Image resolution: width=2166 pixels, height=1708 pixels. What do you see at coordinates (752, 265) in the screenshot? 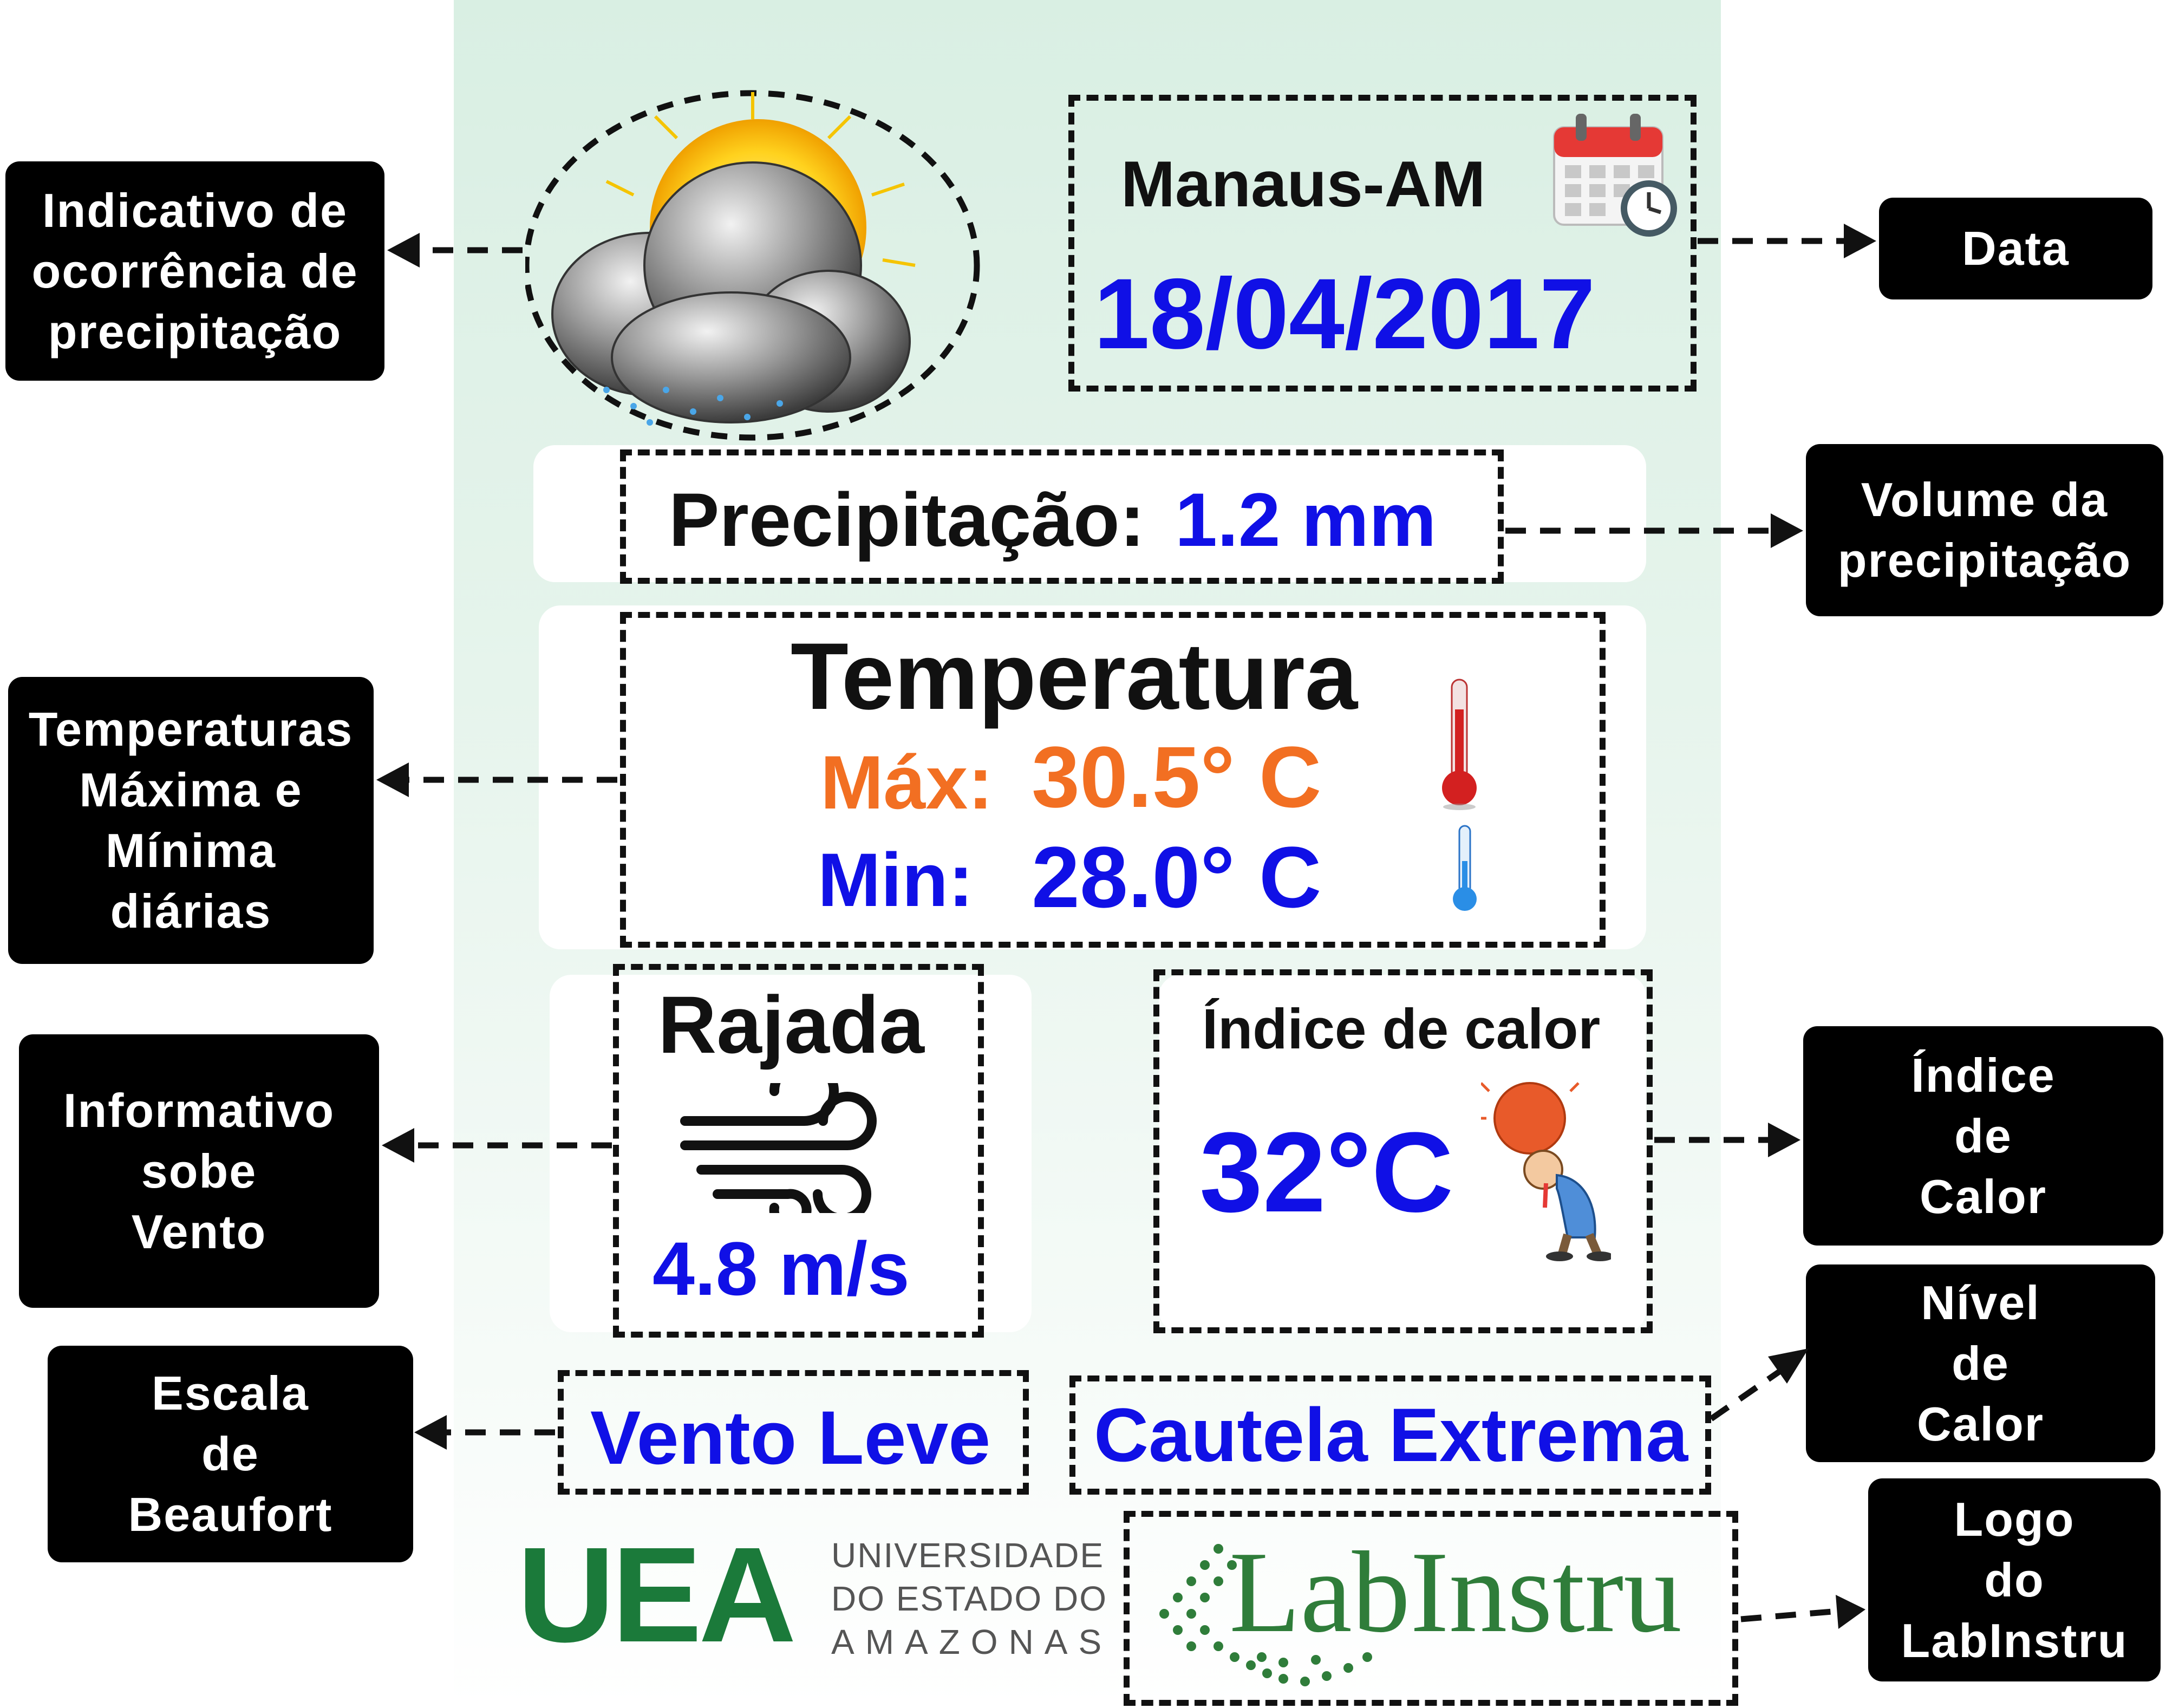
I see `sun-cloud-rain-icon` at bounding box center [752, 265].